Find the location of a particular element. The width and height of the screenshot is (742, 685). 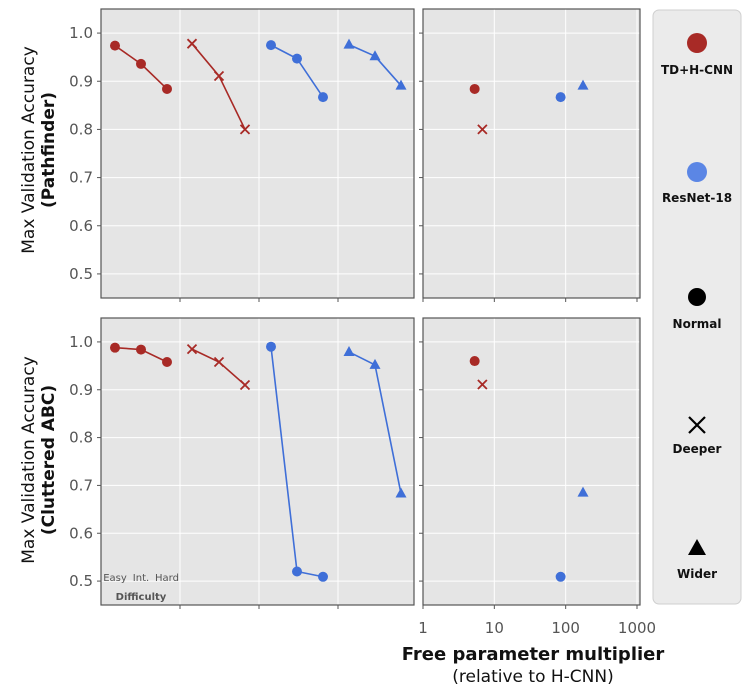

legend-label: Deeper is located at coordinates (697, 449).